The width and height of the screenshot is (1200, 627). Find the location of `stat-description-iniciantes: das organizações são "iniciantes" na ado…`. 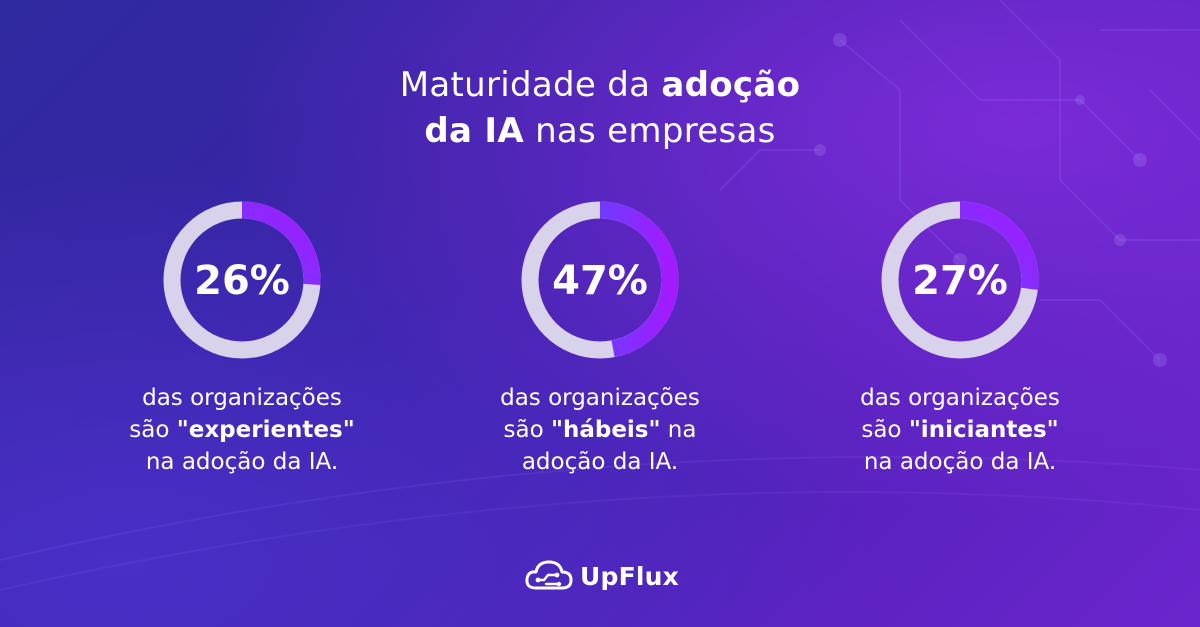

stat-description-iniciantes: das organizações são "iniciantes" na ado… is located at coordinates (960, 430).